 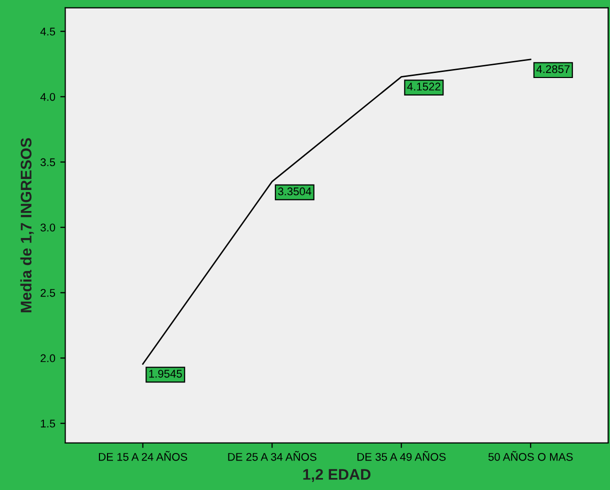 I want to click on y-tick-label: 4.5, so click(x=48, y=32).